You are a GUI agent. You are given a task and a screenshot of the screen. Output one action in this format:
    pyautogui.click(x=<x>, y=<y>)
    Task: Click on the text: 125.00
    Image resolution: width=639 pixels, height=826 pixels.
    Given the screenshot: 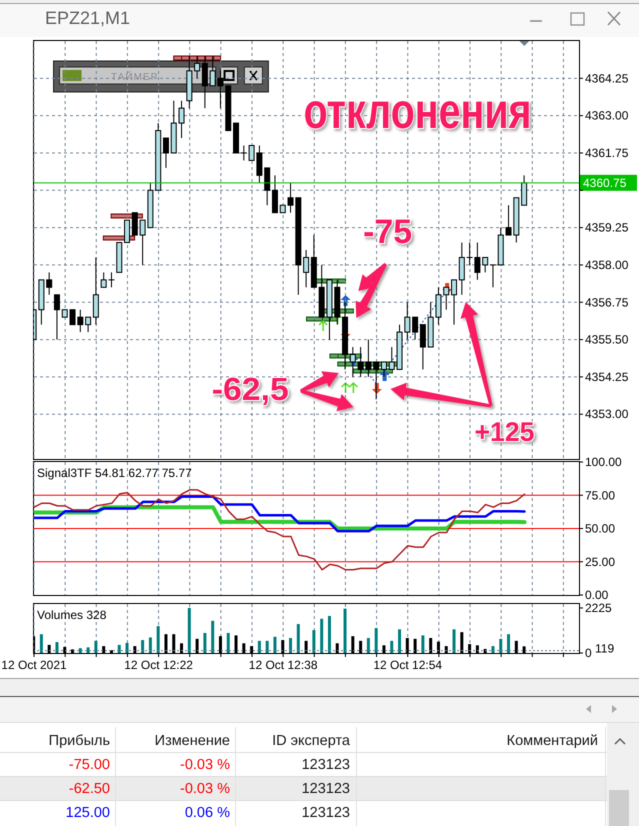 What is the action you would take?
    pyautogui.click(x=87, y=813)
    